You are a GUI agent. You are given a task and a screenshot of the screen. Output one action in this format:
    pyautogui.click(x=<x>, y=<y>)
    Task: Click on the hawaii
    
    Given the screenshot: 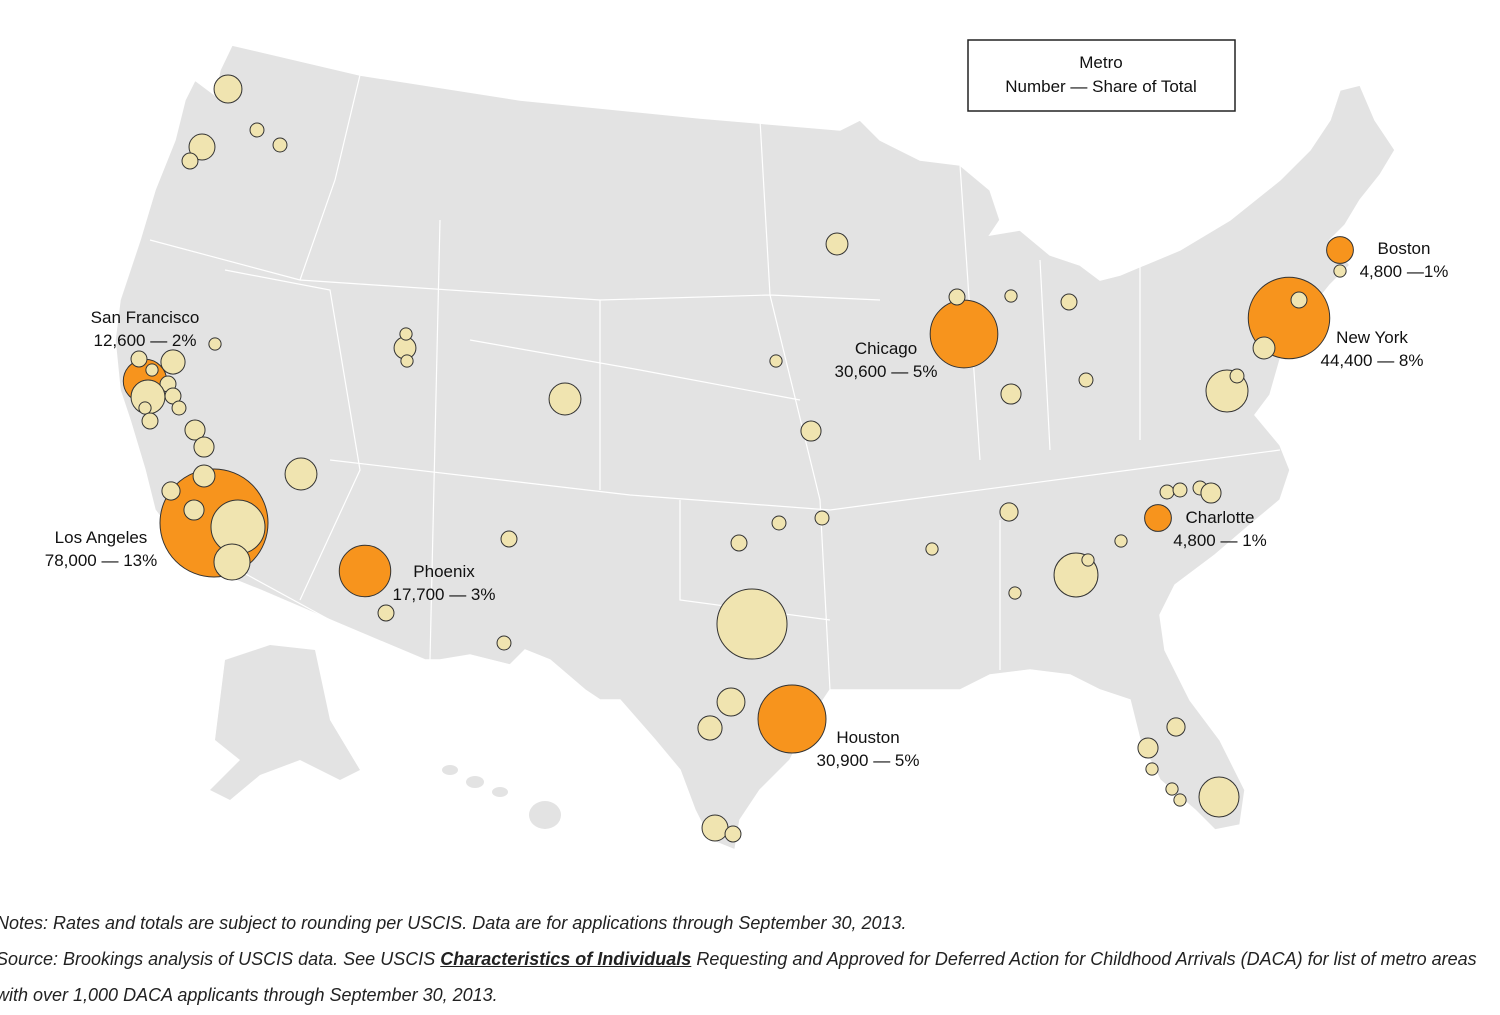 What is the action you would take?
    pyautogui.click(x=501, y=797)
    